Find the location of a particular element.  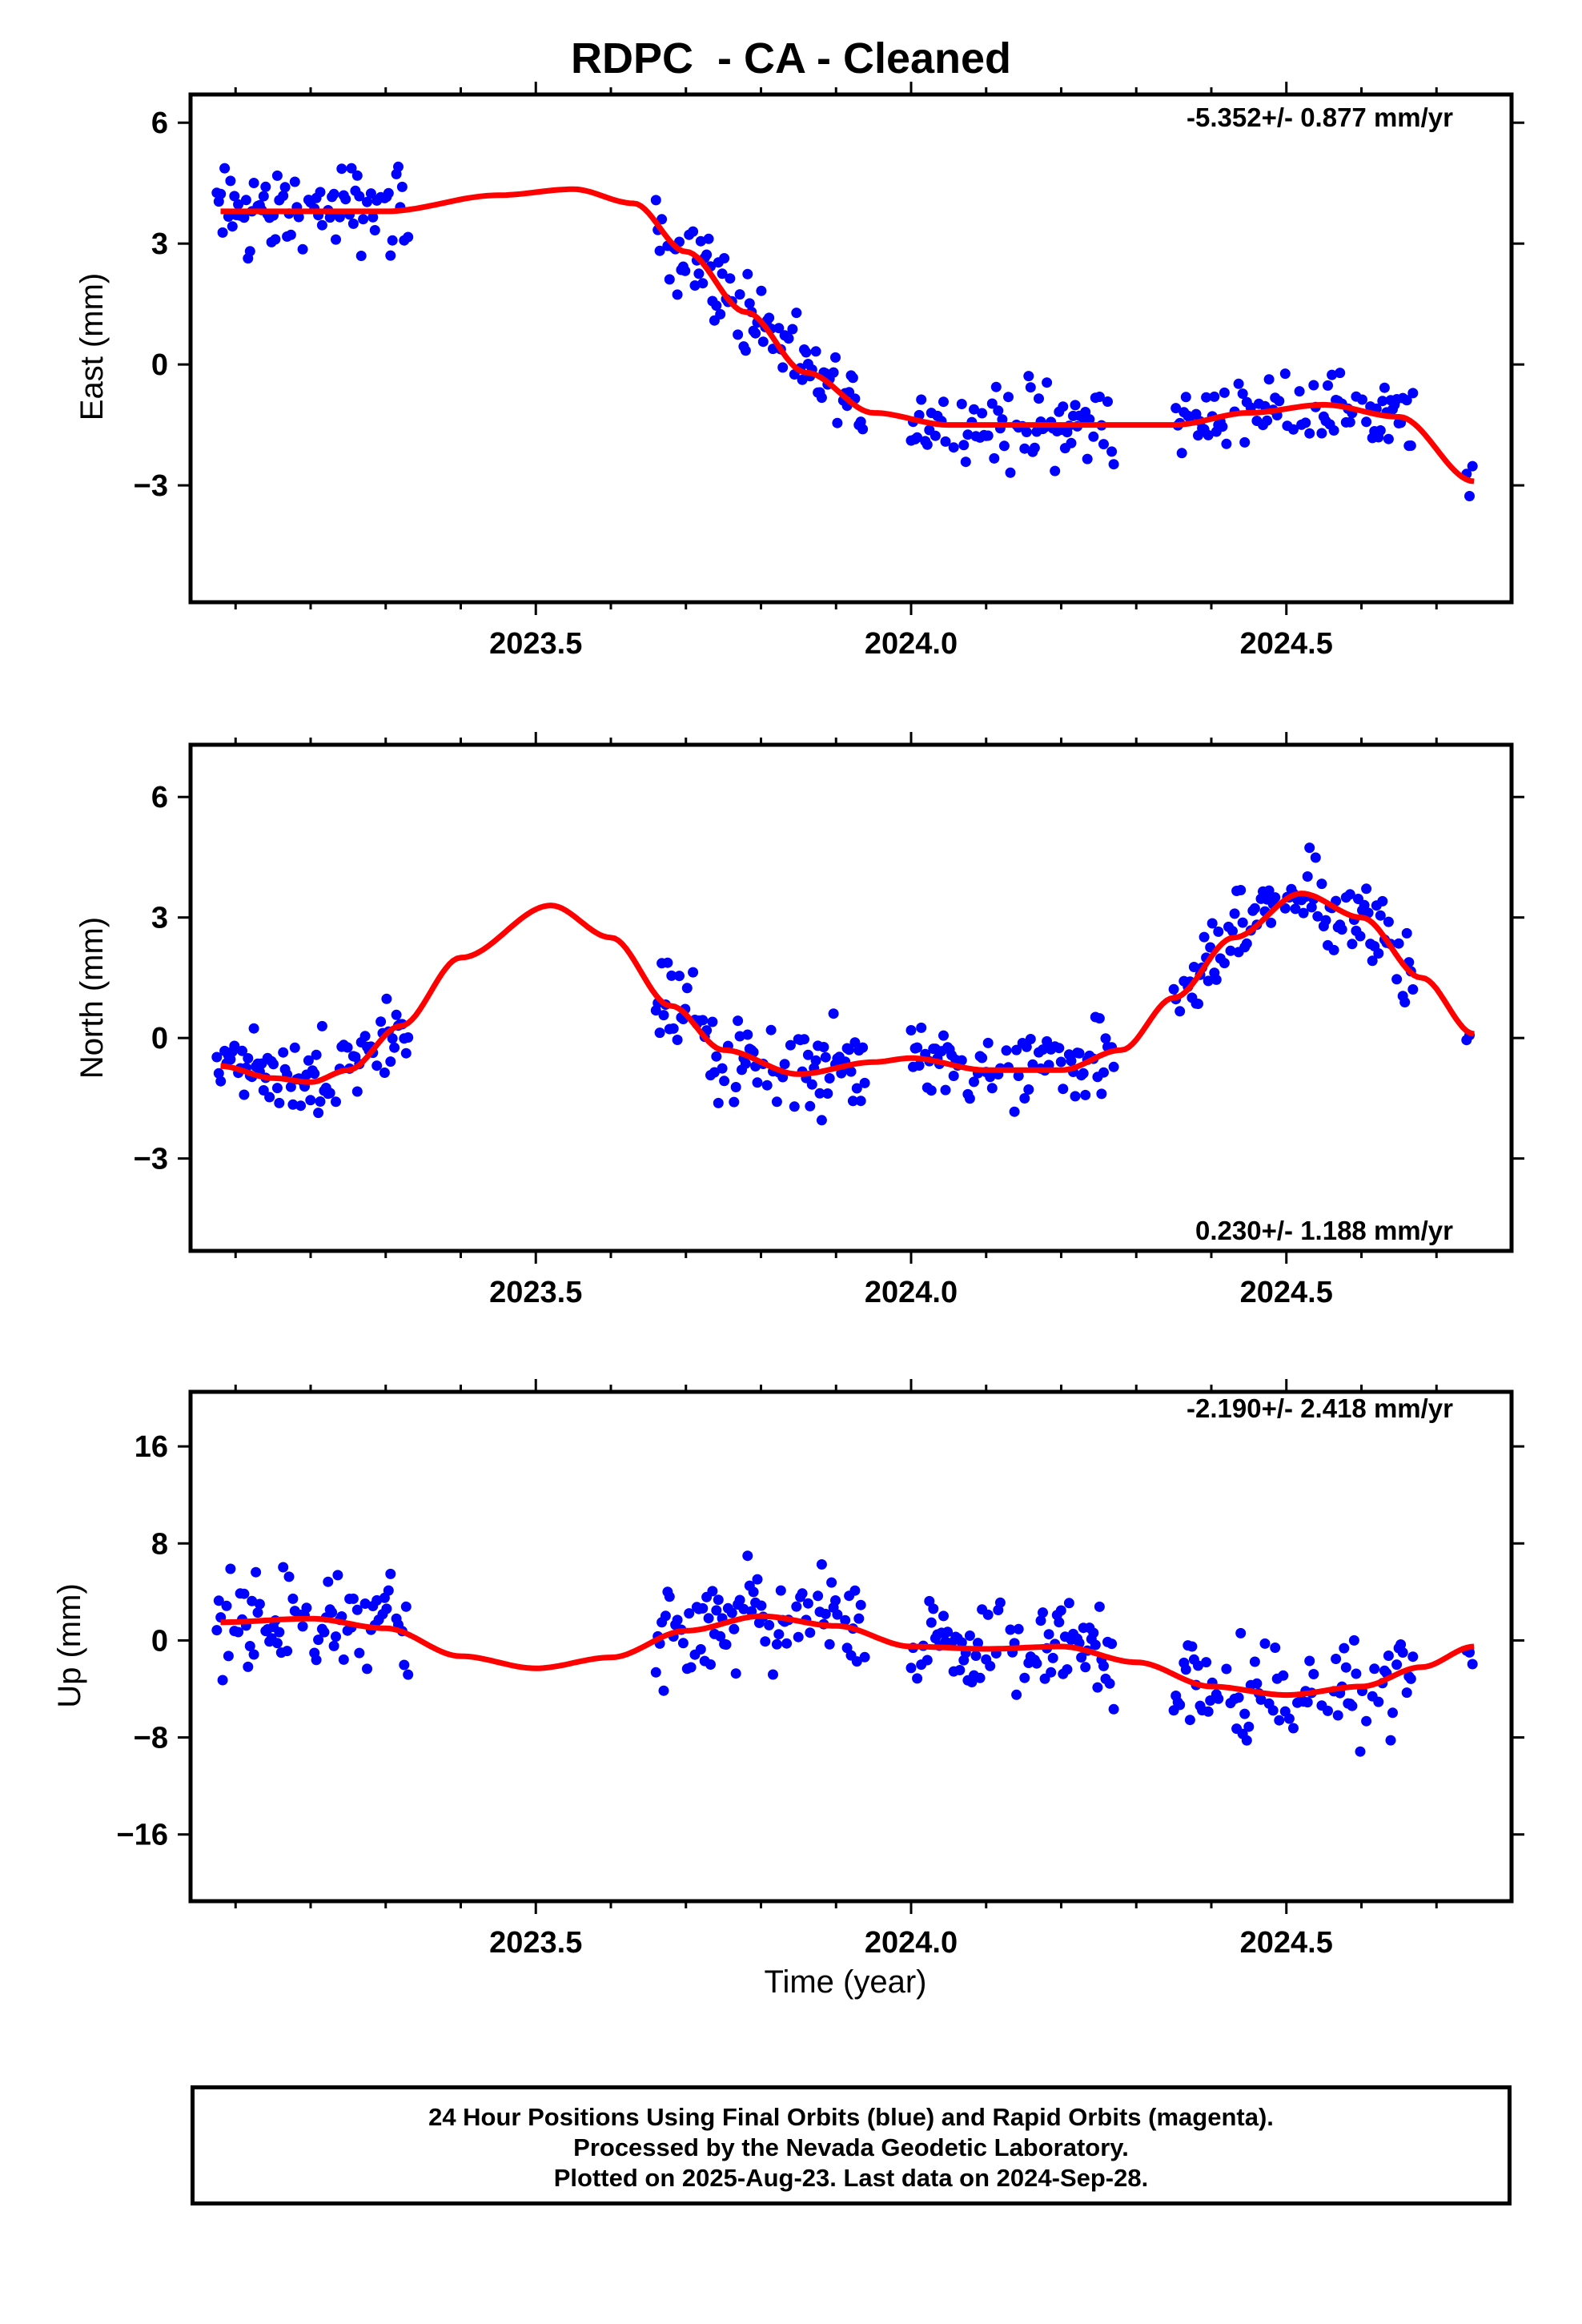

time-xlabel: Time (year) is located at coordinates (846, 1982).